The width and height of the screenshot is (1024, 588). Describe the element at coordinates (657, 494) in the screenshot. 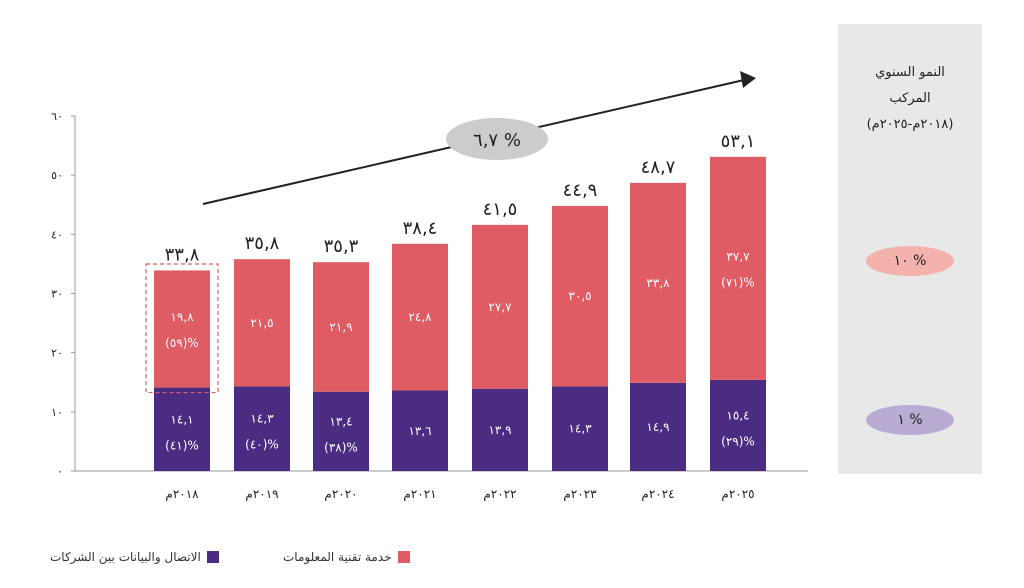

I see `x-category-label: ٢٠٢٤م` at that location.